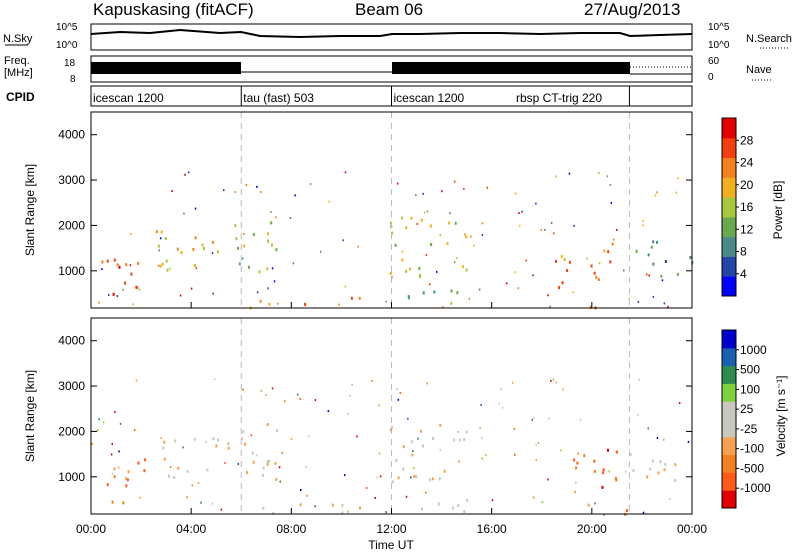 This screenshot has height=554, width=800. What do you see at coordinates (747, 140) in the screenshot?
I see `colorbar-tick-label: 28` at bounding box center [747, 140].